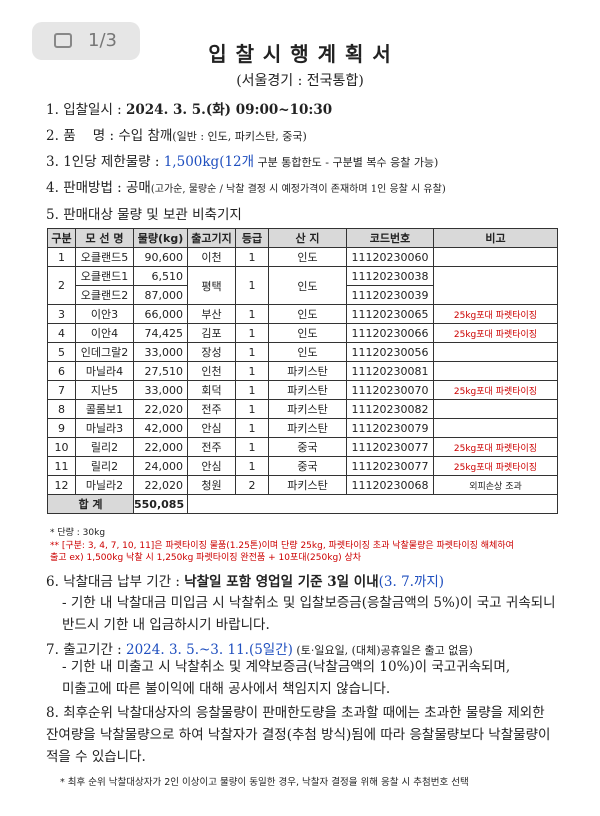 The width and height of the screenshot is (600, 816). I want to click on page-number: 1/3, so click(102, 40).